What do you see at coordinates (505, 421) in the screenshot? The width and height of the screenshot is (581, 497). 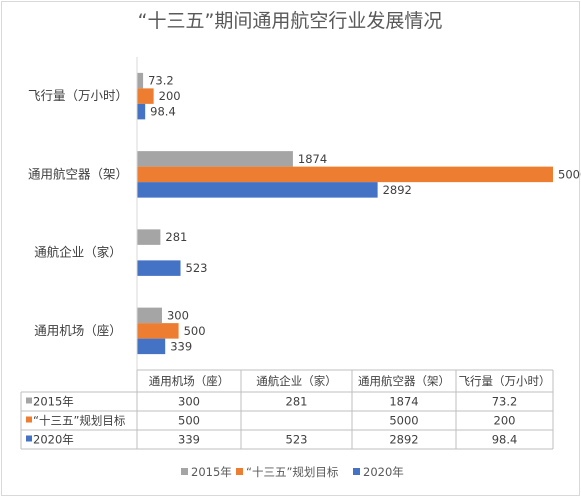 I see `table-cell: 200` at bounding box center [505, 421].